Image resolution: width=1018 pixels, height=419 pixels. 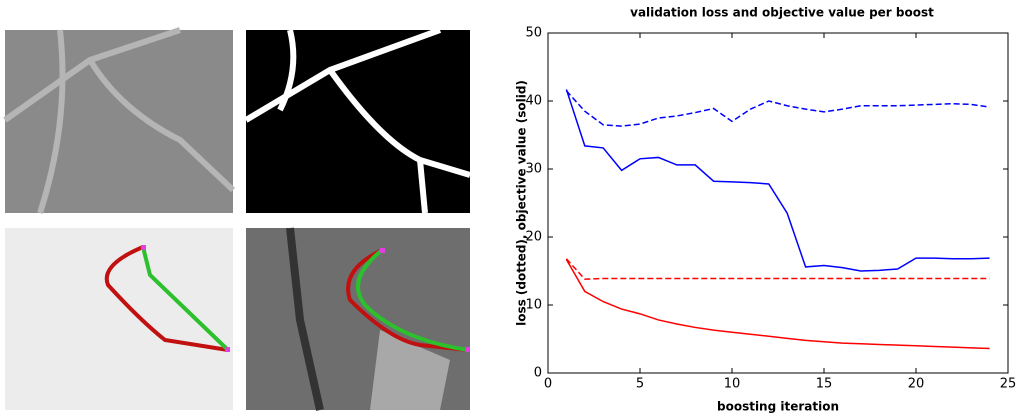 I want to click on x-tick-label: 25, so click(x=1008, y=384).